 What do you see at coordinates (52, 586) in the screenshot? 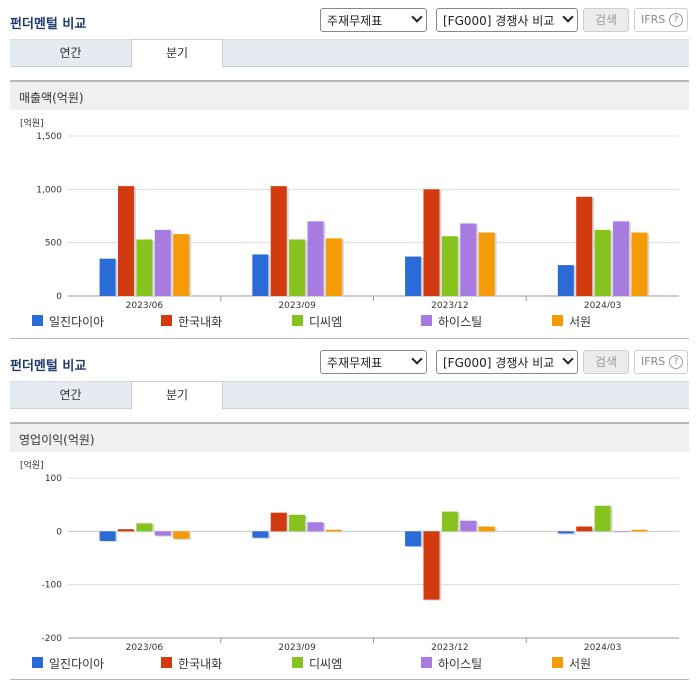
I see `y-tick-label: -100` at bounding box center [52, 586].